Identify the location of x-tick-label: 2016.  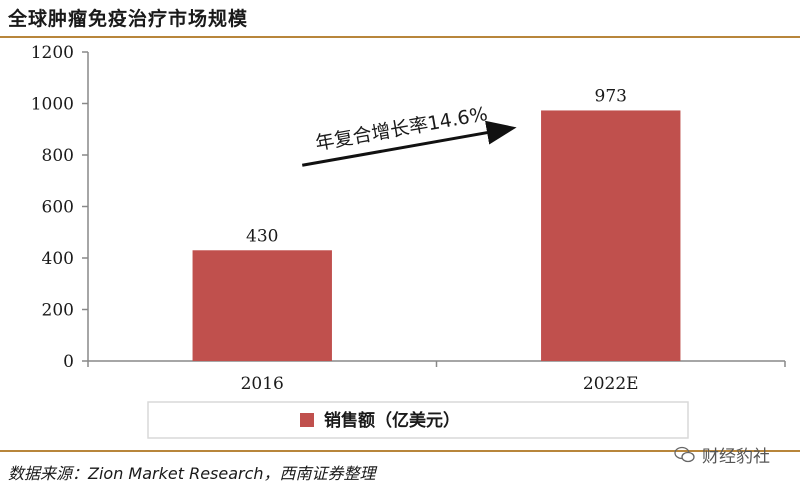
(262, 384).